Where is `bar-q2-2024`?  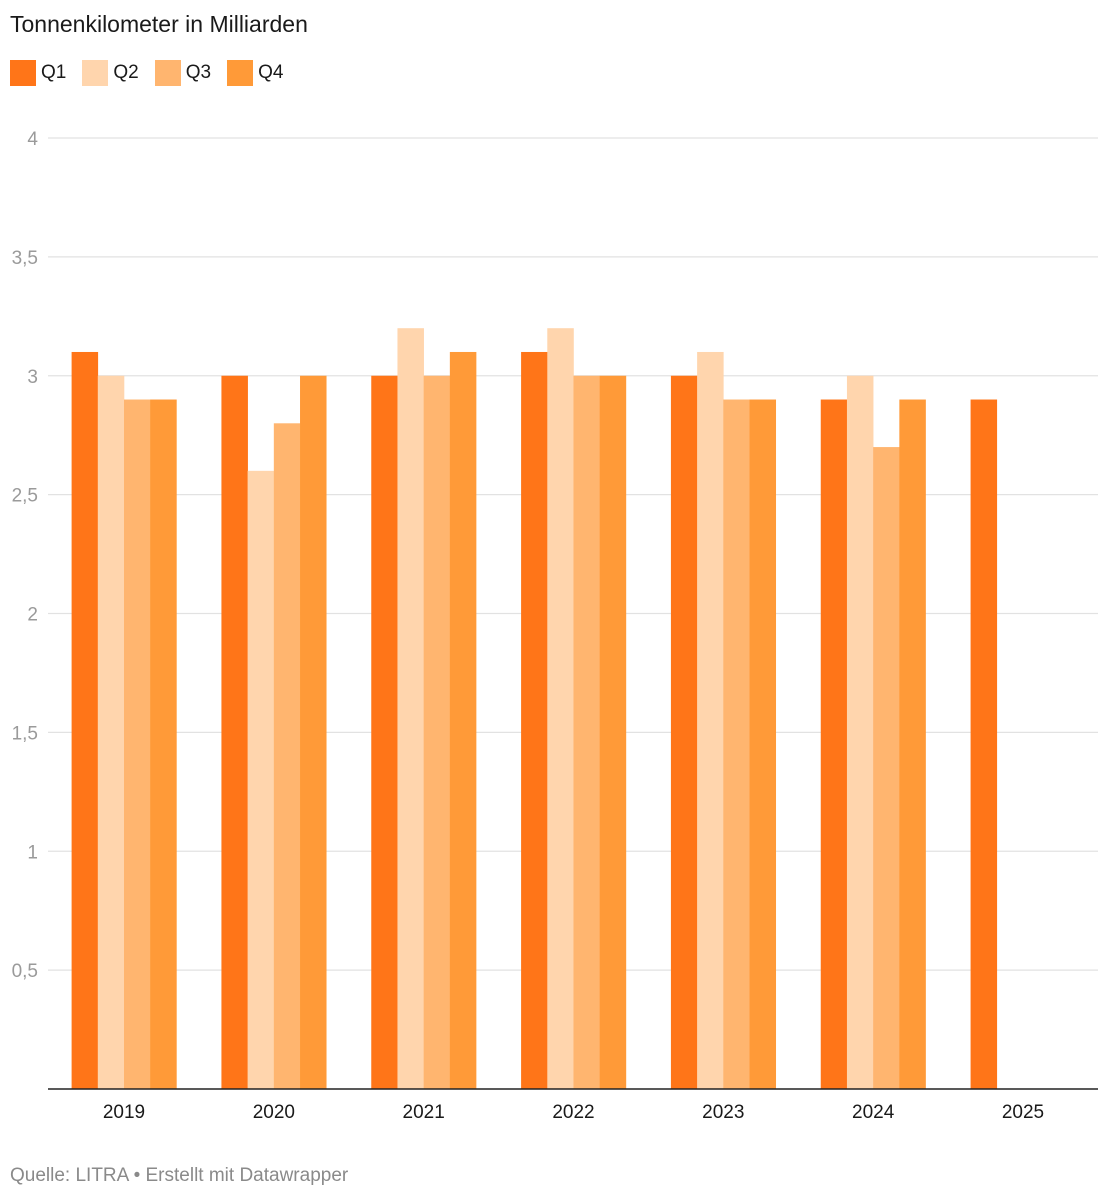 bar-q2-2024 is located at coordinates (860, 732).